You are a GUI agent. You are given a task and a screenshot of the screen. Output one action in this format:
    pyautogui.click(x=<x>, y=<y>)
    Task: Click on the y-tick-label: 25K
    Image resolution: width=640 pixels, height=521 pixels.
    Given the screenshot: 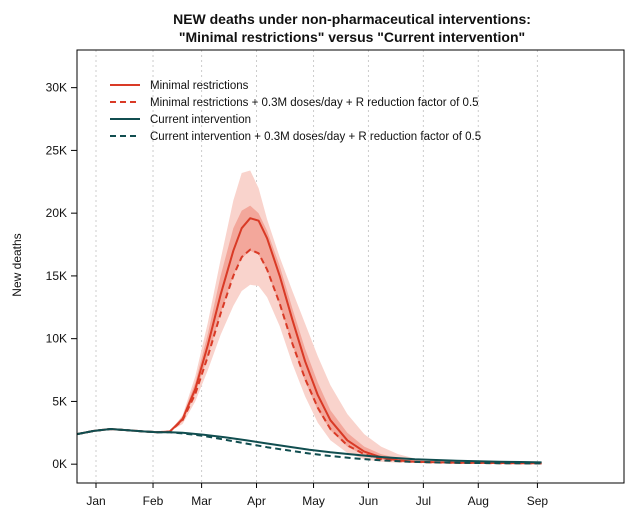 What is the action you would take?
    pyautogui.click(x=56, y=150)
    